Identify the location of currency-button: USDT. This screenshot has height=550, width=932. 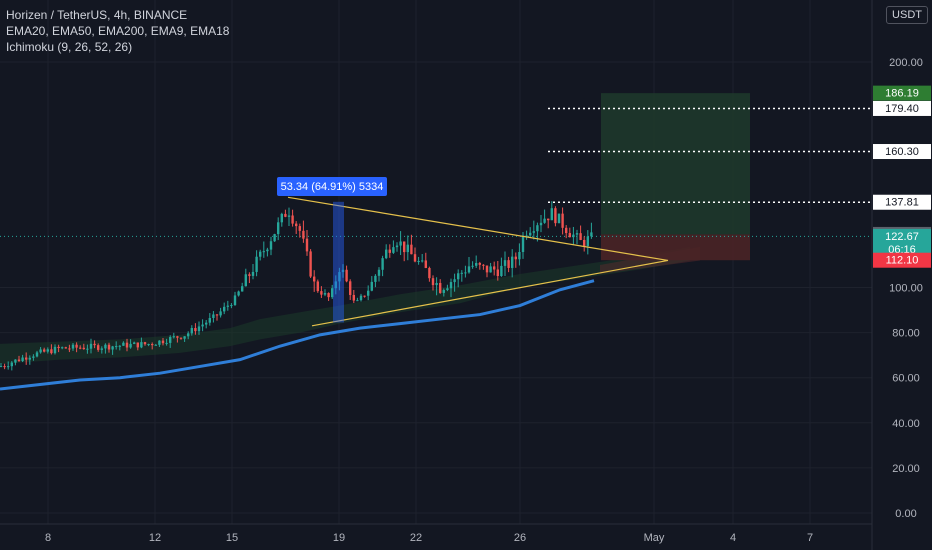
(907, 15).